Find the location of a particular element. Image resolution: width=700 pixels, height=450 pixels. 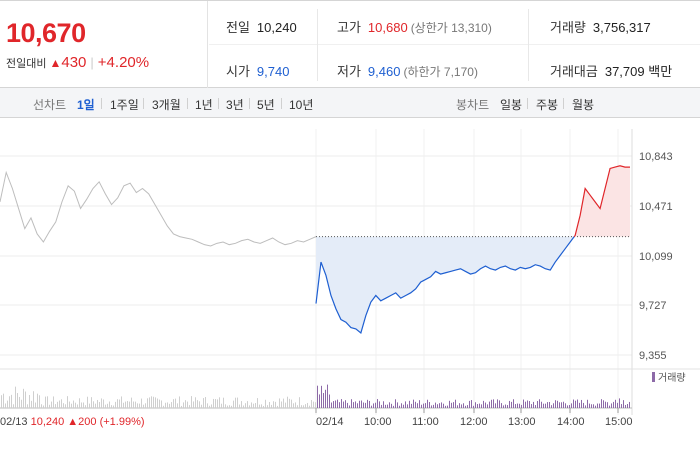

period-1w: 1주일 is located at coordinates (124, 105).